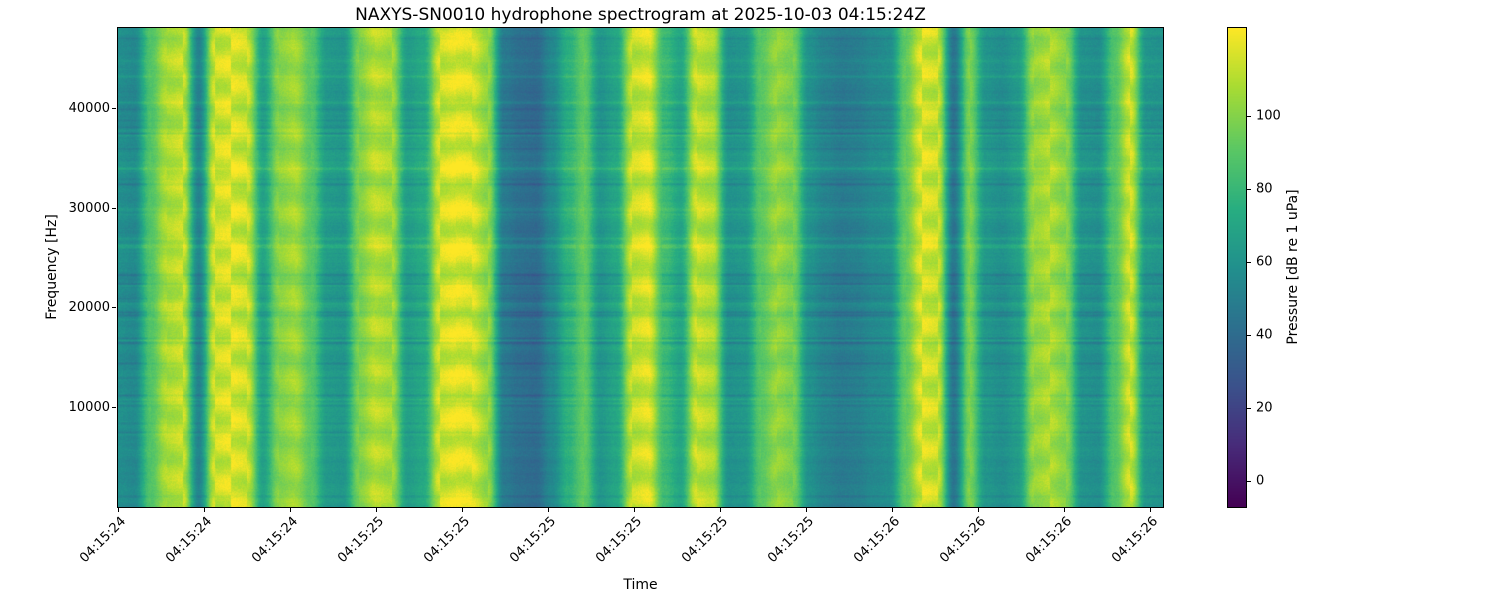 The image size is (1500, 600). Describe the element at coordinates (1260, 481) in the screenshot. I see `colorbar-tick-label: 0` at that location.